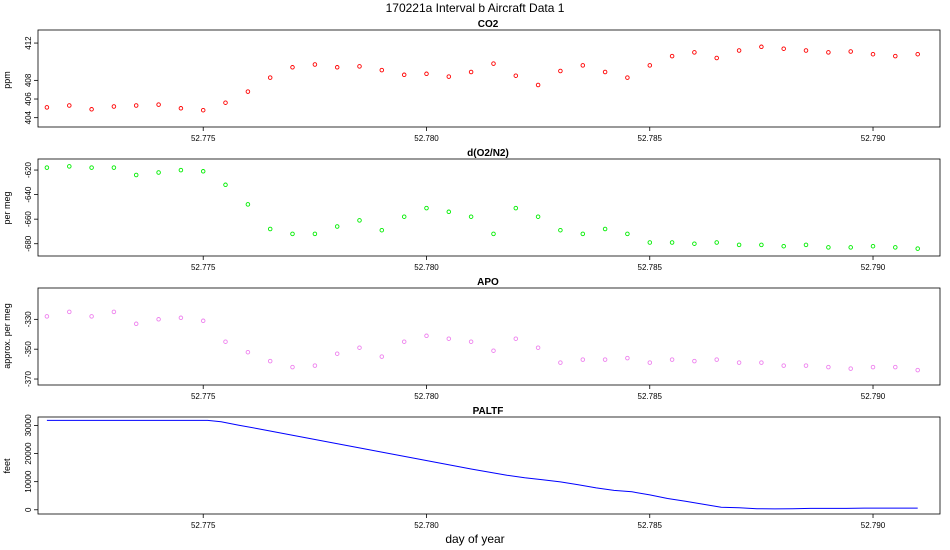 Image resolution: width=950 pixels, height=550 pixels. Describe the element at coordinates (7, 336) in the screenshot. I see `apo-y-label: approx. per meg` at that location.